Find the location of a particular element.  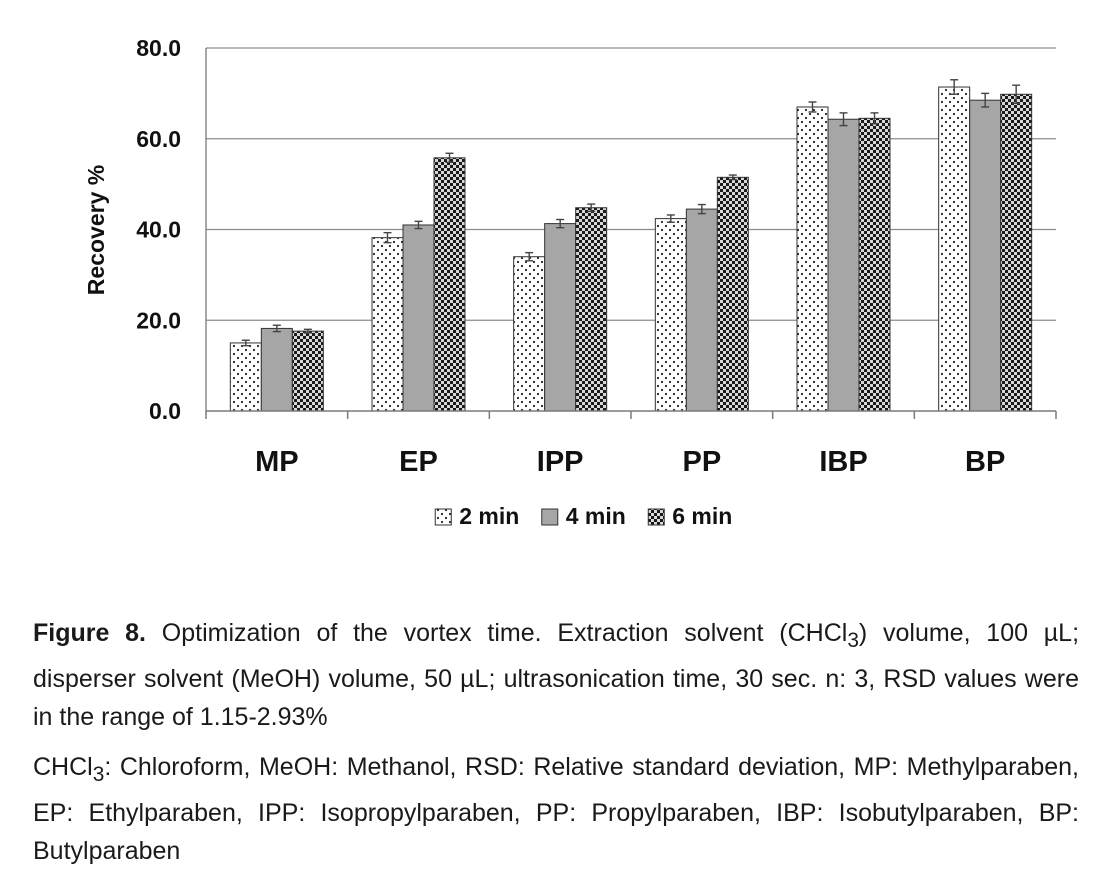

bar-pp-4min is located at coordinates (701, 310).